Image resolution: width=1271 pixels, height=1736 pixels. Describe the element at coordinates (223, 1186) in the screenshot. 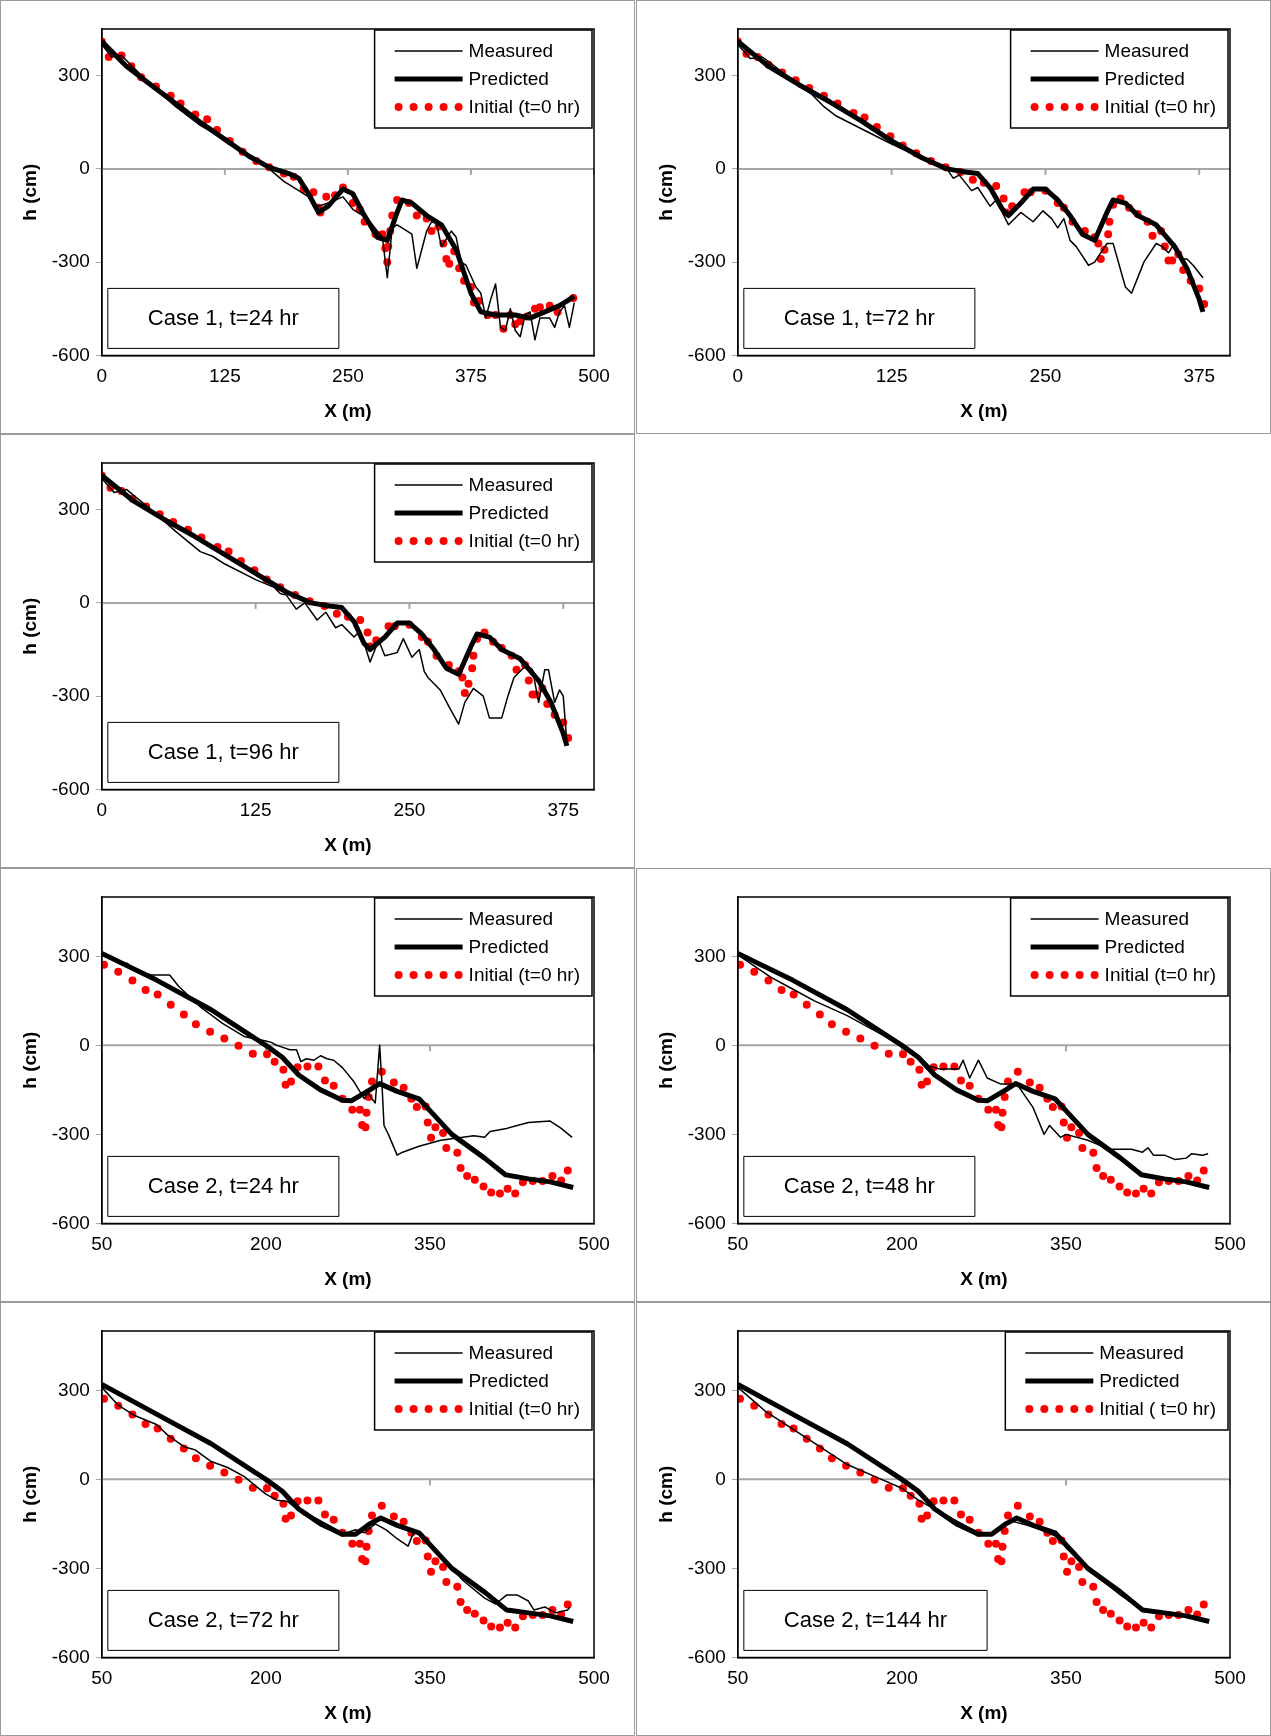

I see `annotation: Case 2, t=24 hr` at that location.